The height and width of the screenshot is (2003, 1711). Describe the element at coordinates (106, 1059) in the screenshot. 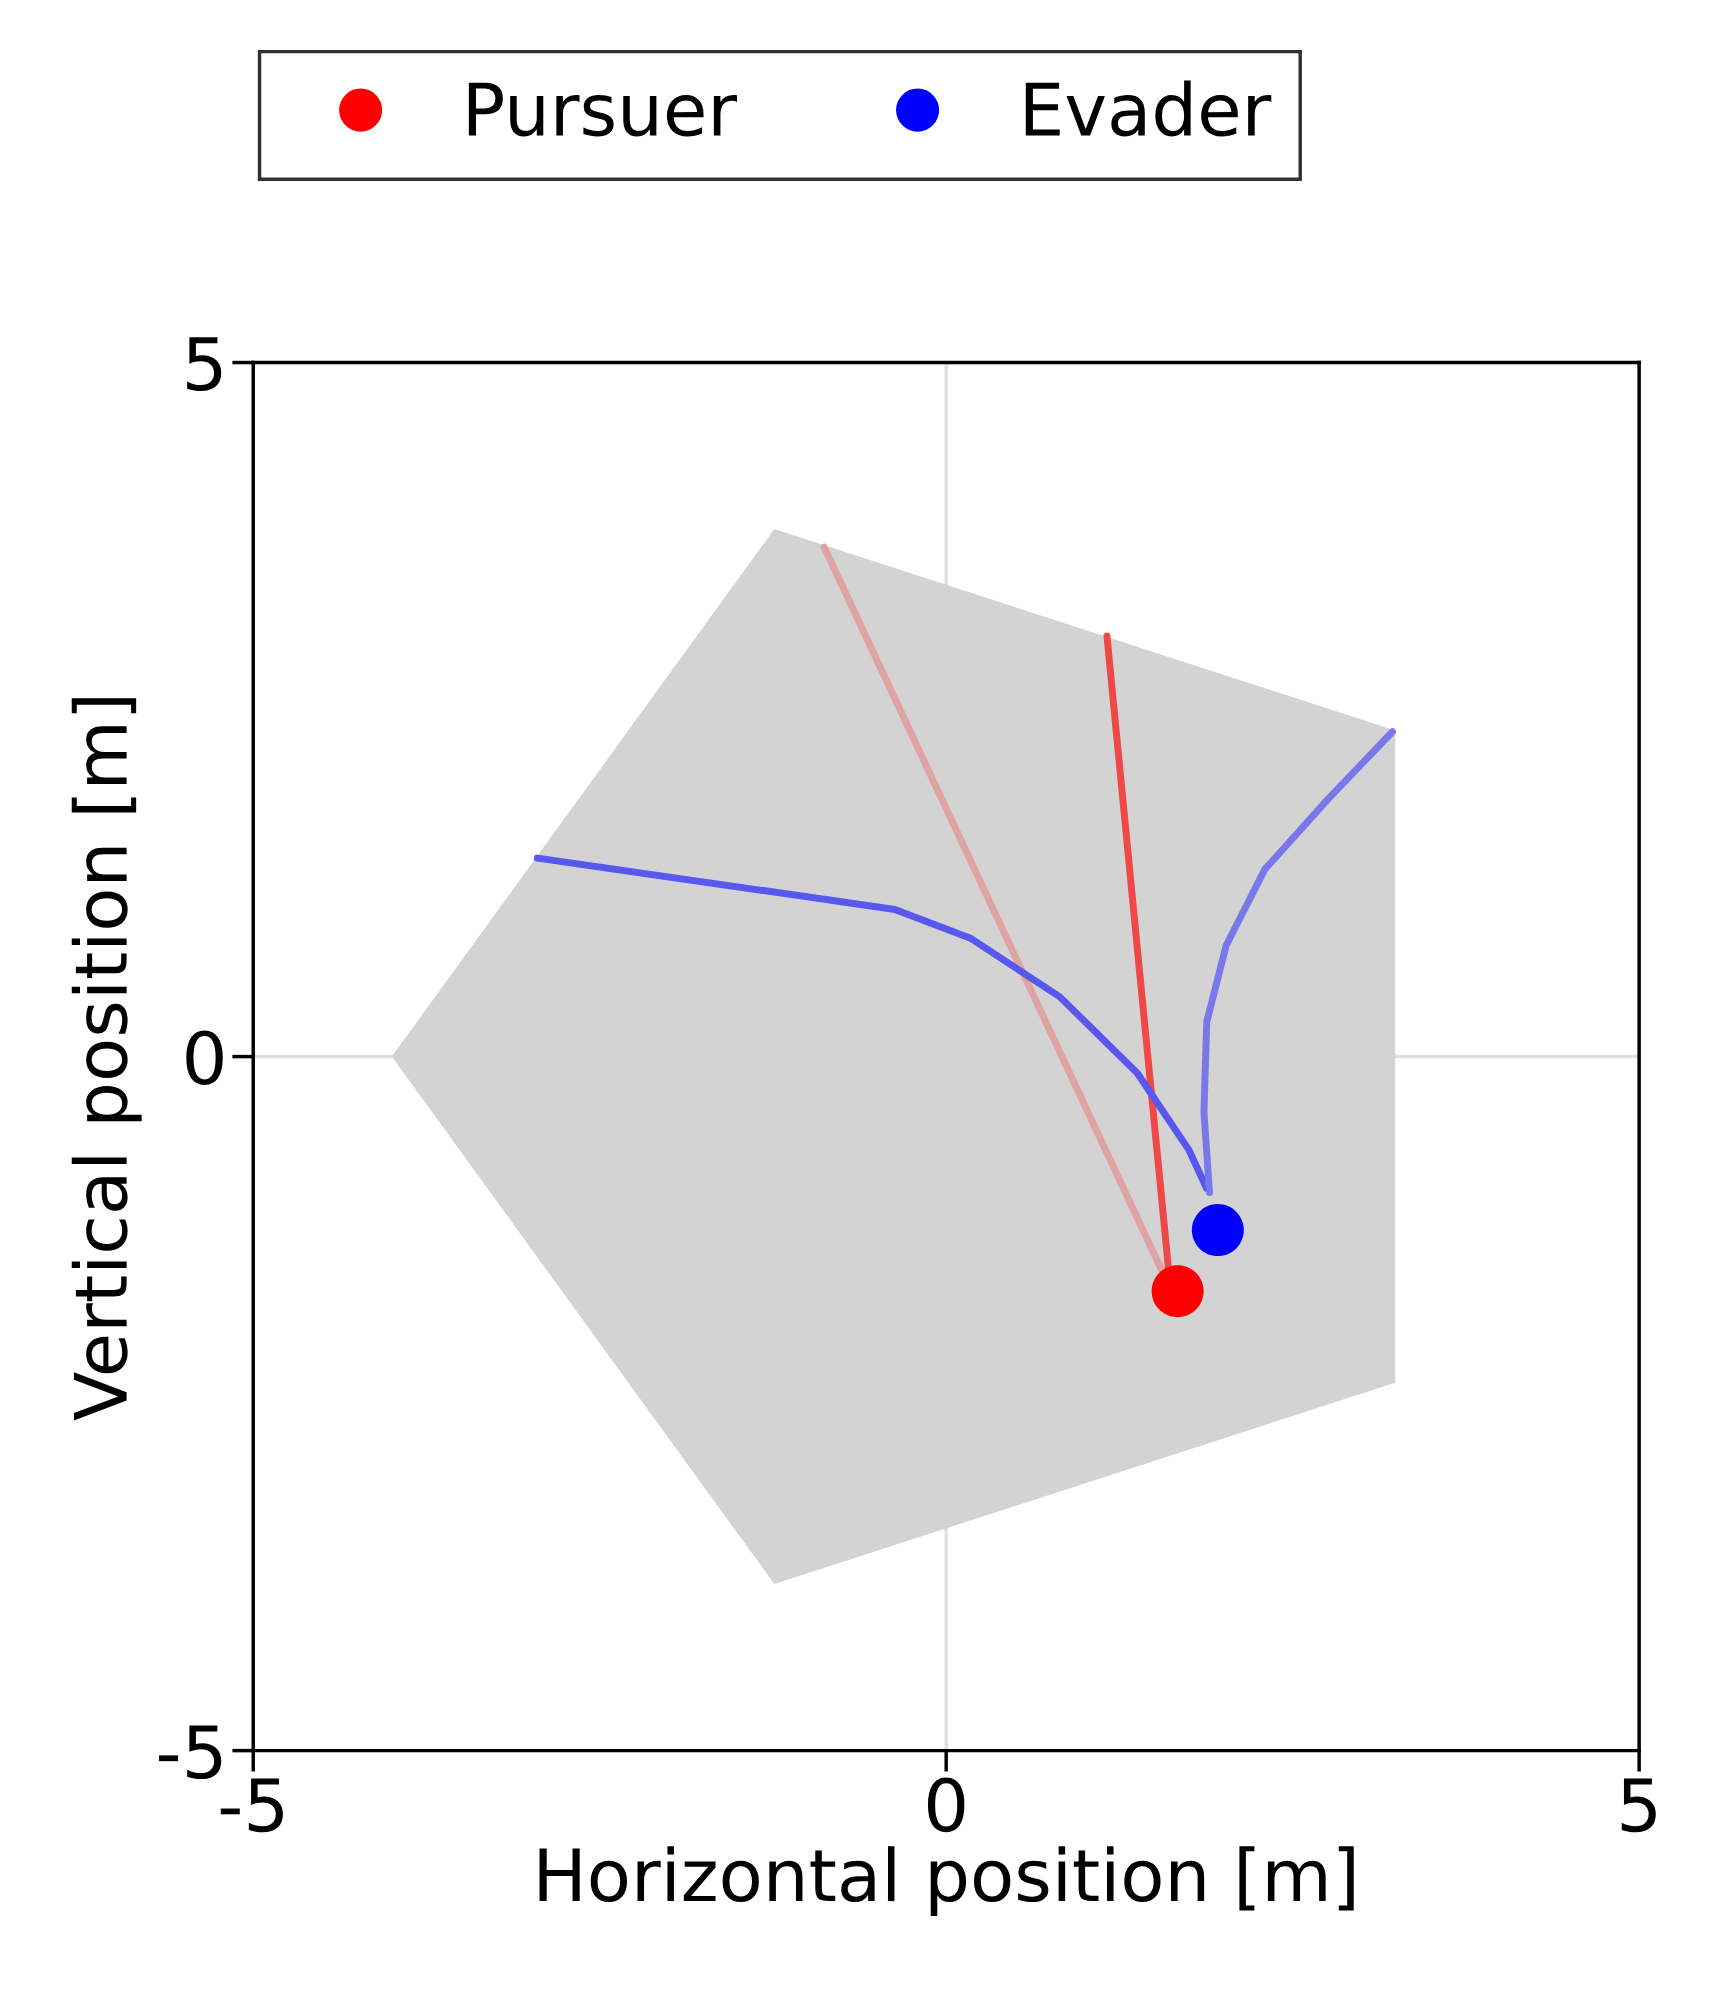

I see `y-axis-title: Vertical position [m]` at that location.